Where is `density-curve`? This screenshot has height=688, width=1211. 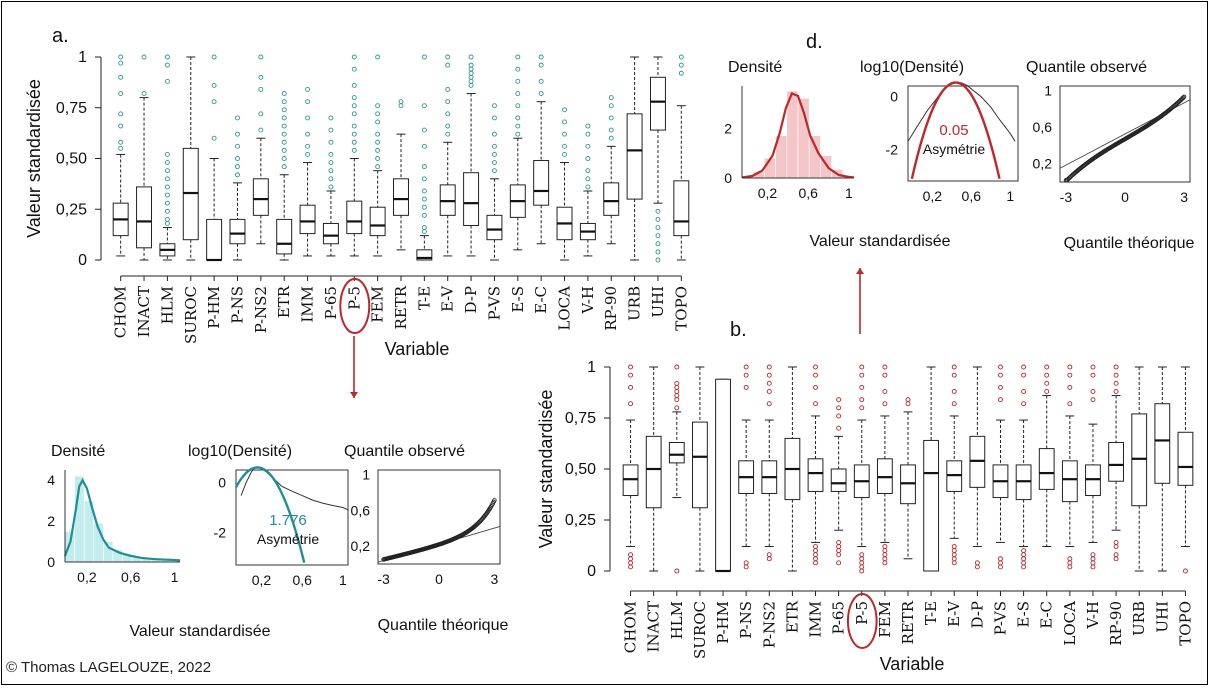 density-curve is located at coordinates (798, 135).